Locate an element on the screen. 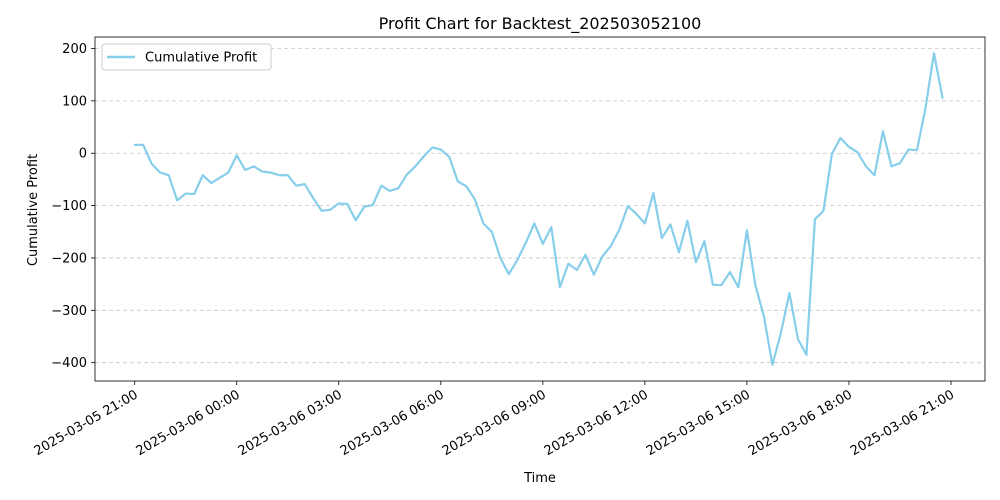 This screenshot has height=500, width=1000. y-tick-label: 0 is located at coordinates (83, 154).